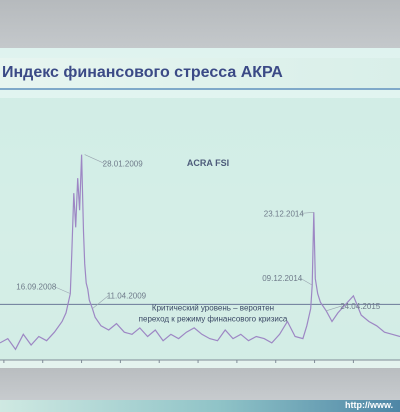  What do you see at coordinates (200, 384) in the screenshot?
I see `background-wall-bottom` at bounding box center [200, 384].